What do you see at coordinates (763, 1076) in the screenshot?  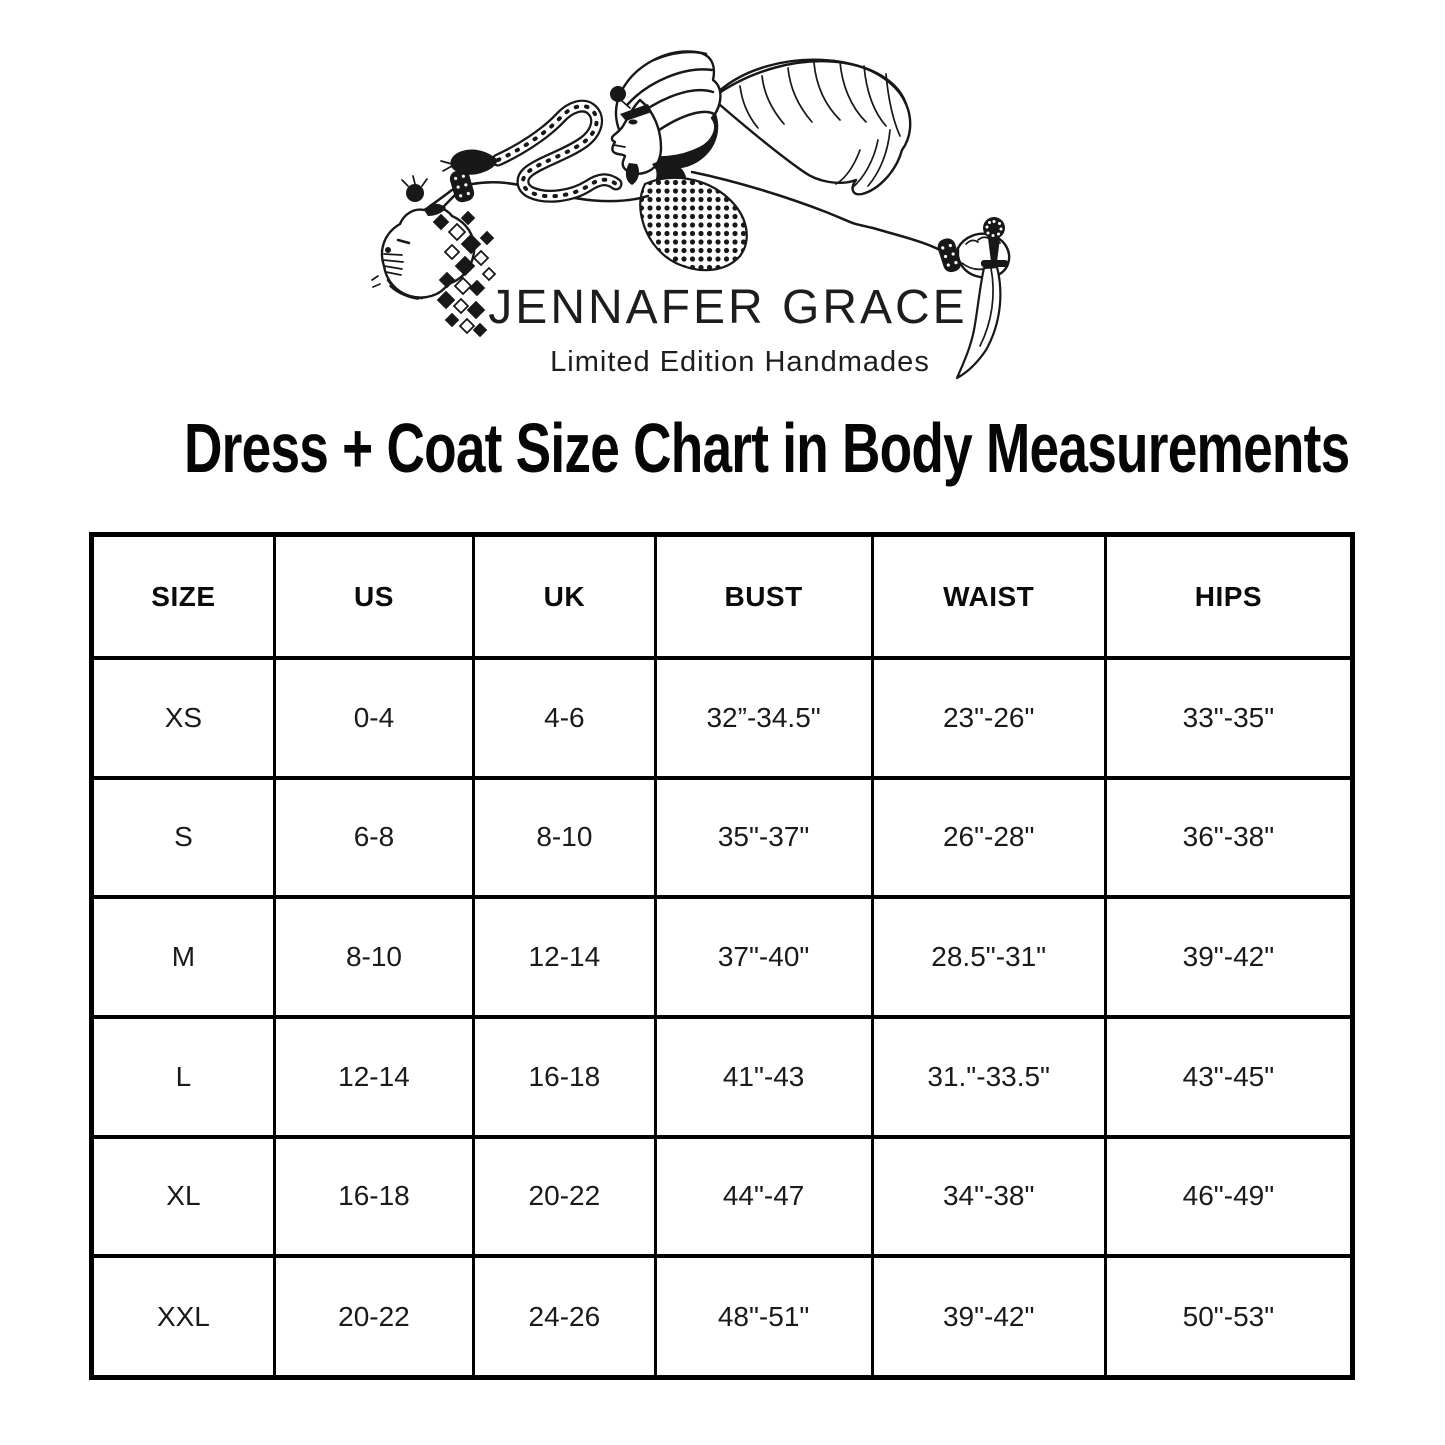 I see `bust-cell: 41"-43` at bounding box center [763, 1076].